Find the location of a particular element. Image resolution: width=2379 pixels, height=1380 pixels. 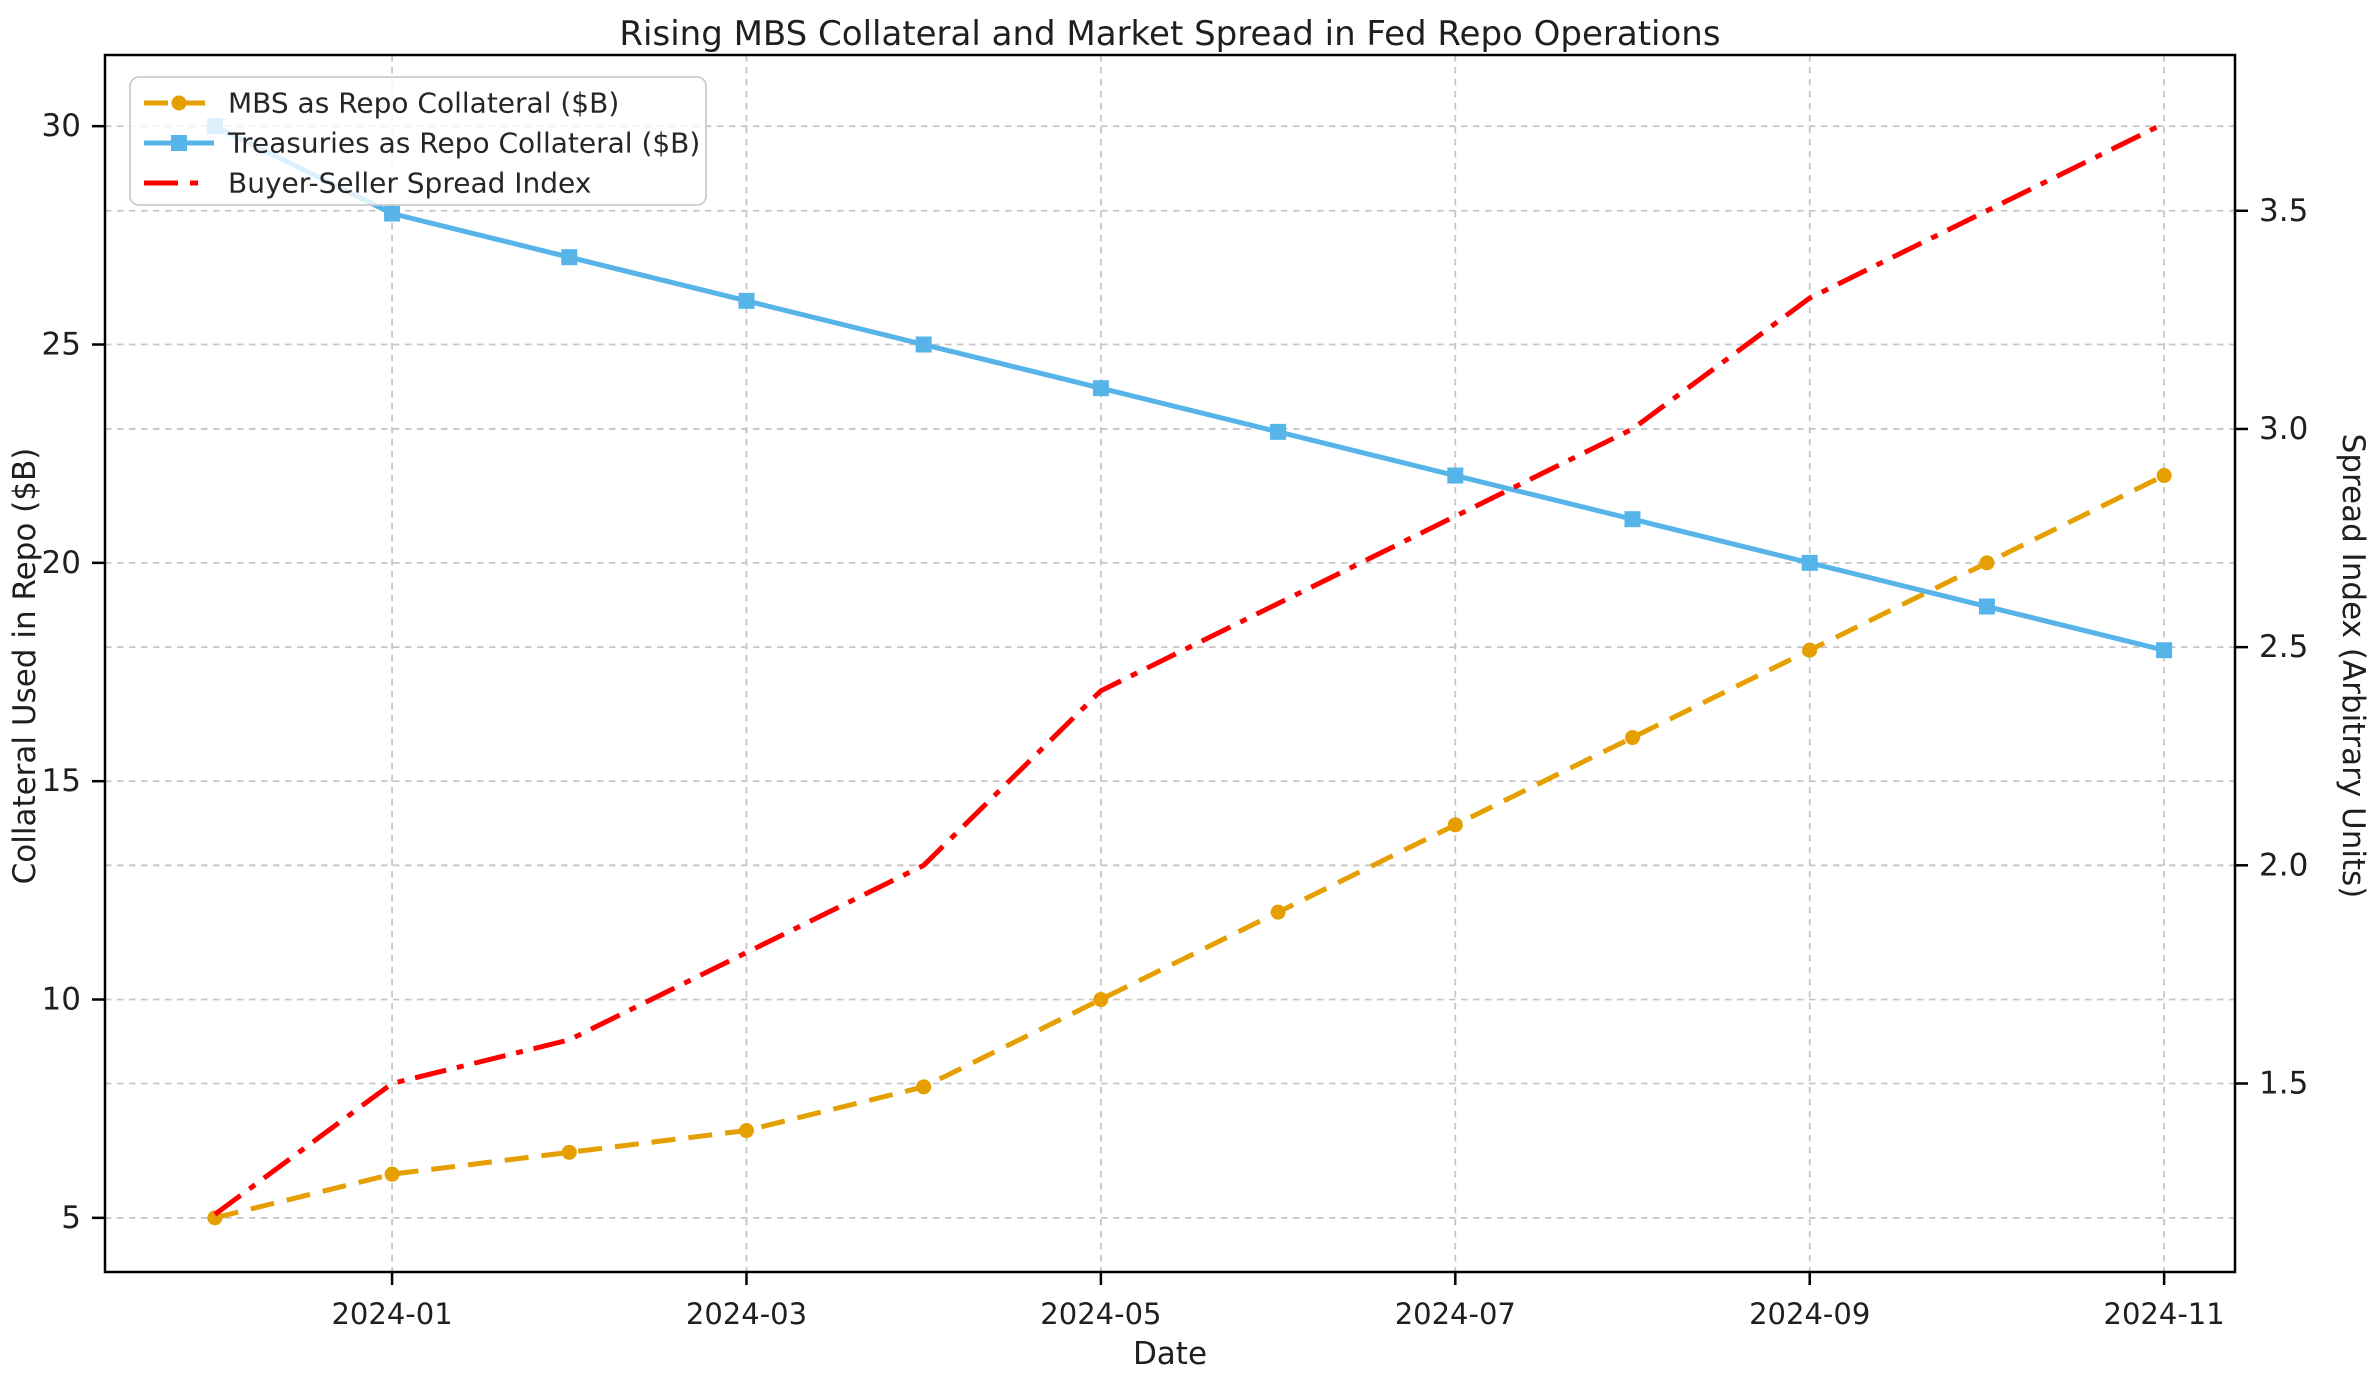

x-axis-label: Date is located at coordinates (1170, 1354).